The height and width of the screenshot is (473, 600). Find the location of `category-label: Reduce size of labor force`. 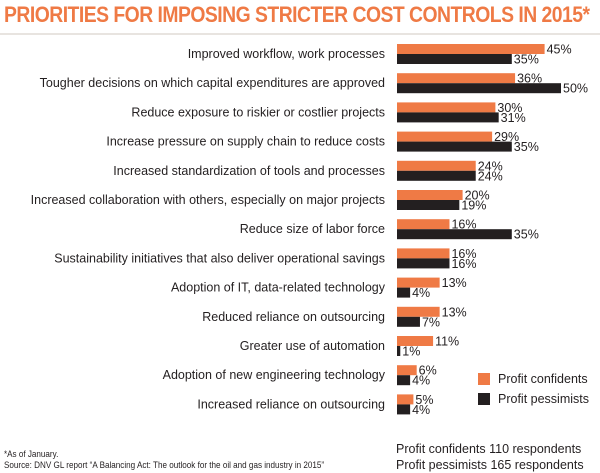

category-label: Reduce size of labor force is located at coordinates (312, 229).